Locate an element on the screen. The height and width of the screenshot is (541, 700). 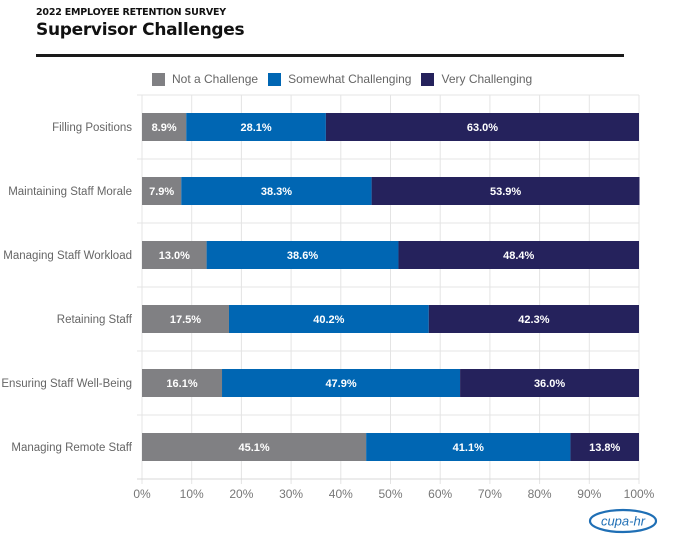
data-label: 38.6% is located at coordinates (302, 256).